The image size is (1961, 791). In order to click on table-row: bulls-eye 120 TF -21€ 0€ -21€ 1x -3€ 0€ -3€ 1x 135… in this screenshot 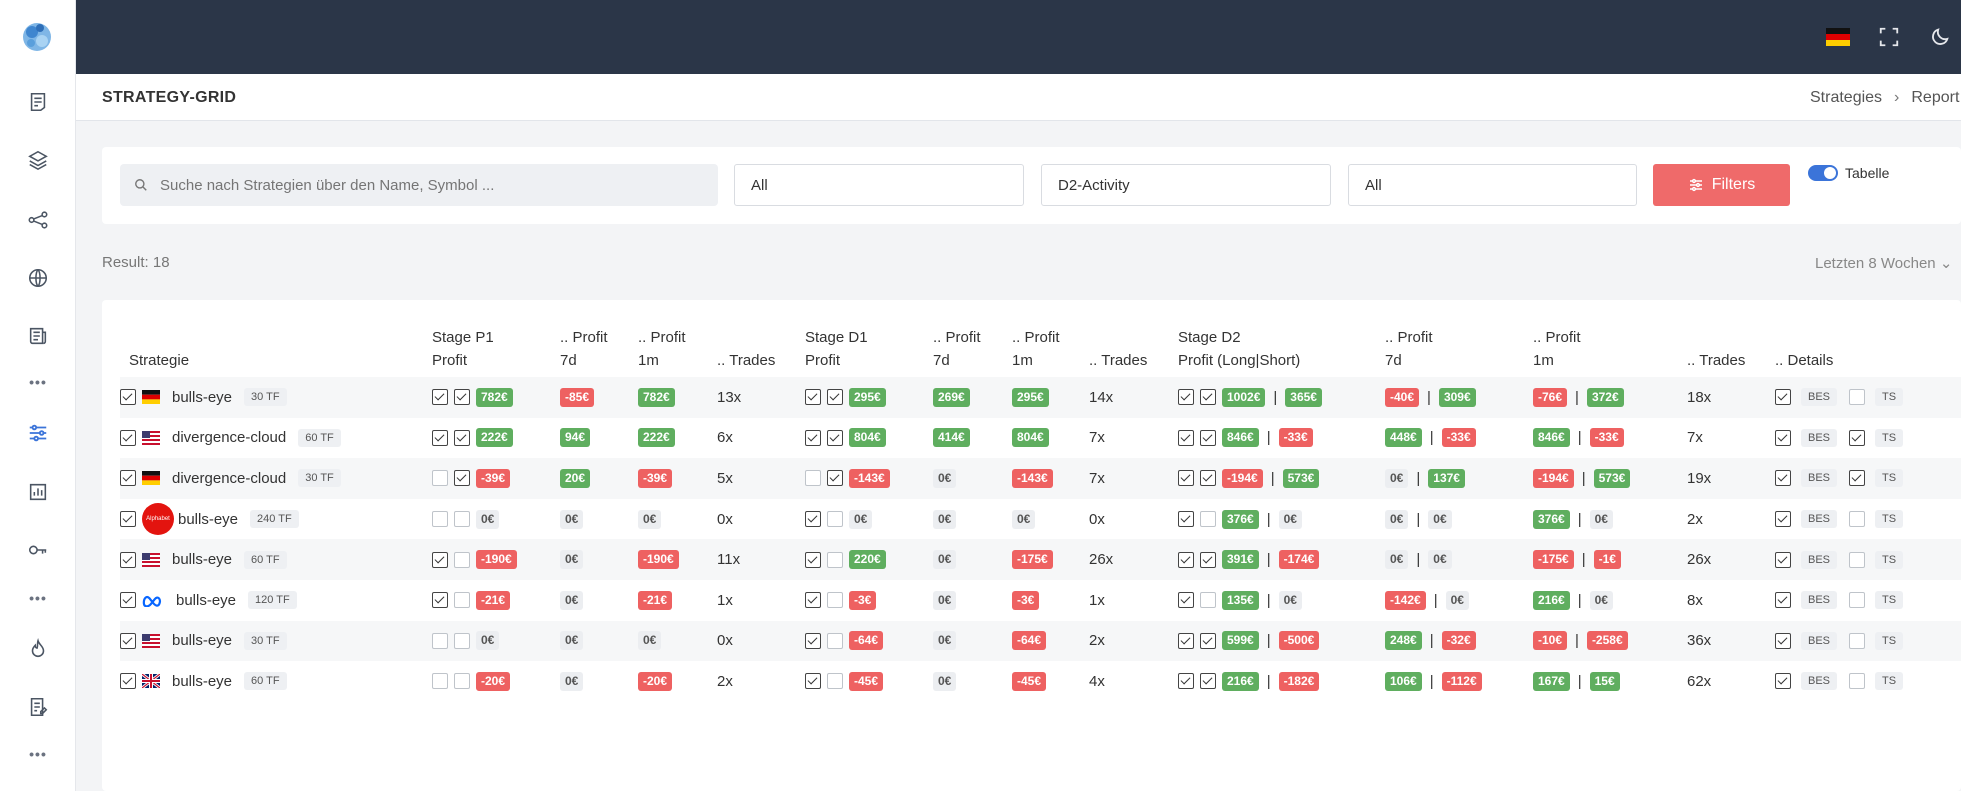, I will do `click(1040, 600)`.